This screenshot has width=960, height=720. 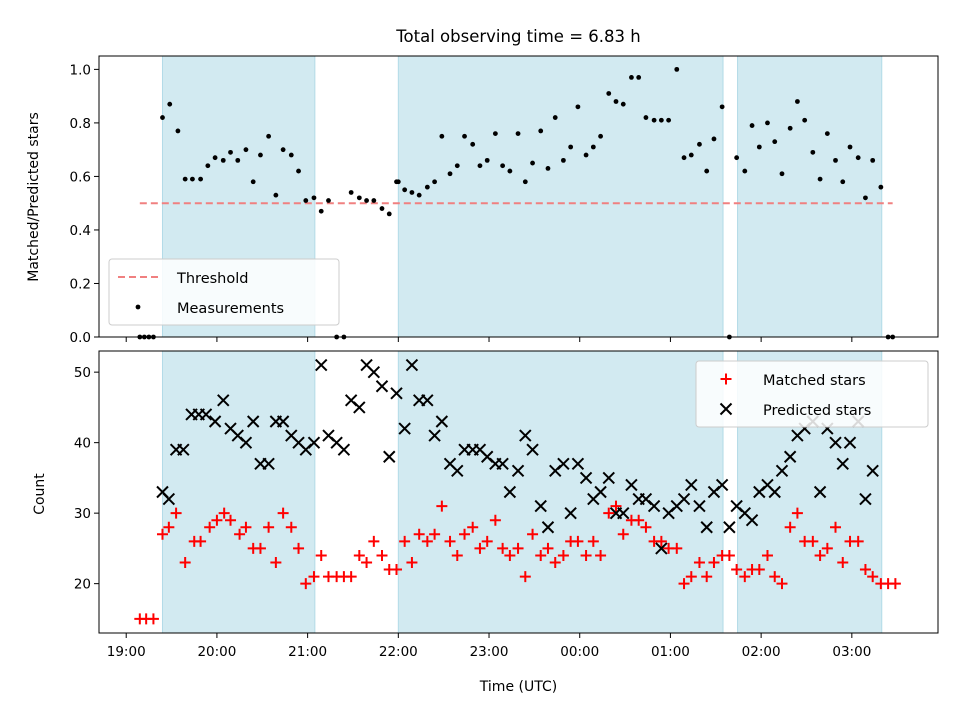 What do you see at coordinates (80, 177) in the screenshot?
I see `y-tick-label: 0.6` at bounding box center [80, 177].